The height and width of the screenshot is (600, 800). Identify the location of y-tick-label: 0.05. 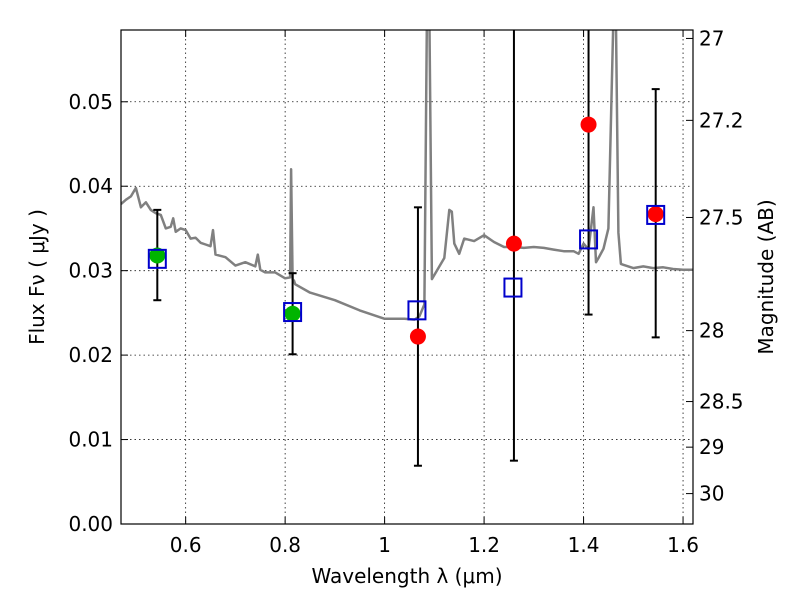
(90, 102).